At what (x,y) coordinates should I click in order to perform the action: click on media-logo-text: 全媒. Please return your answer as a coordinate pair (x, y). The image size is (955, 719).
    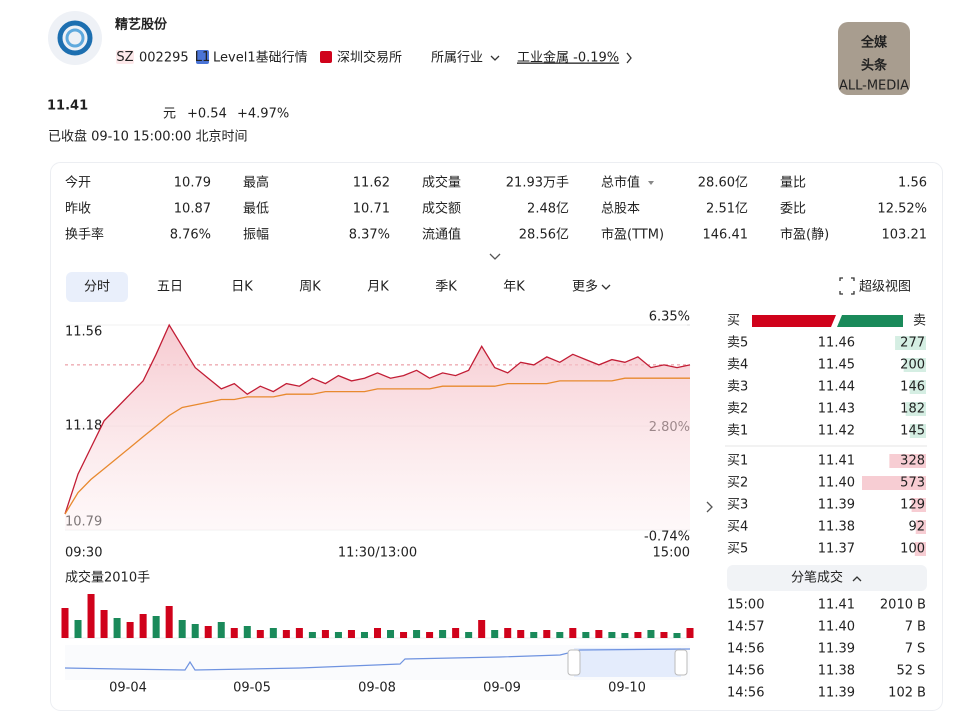
    Looking at the image, I should click on (874, 43).